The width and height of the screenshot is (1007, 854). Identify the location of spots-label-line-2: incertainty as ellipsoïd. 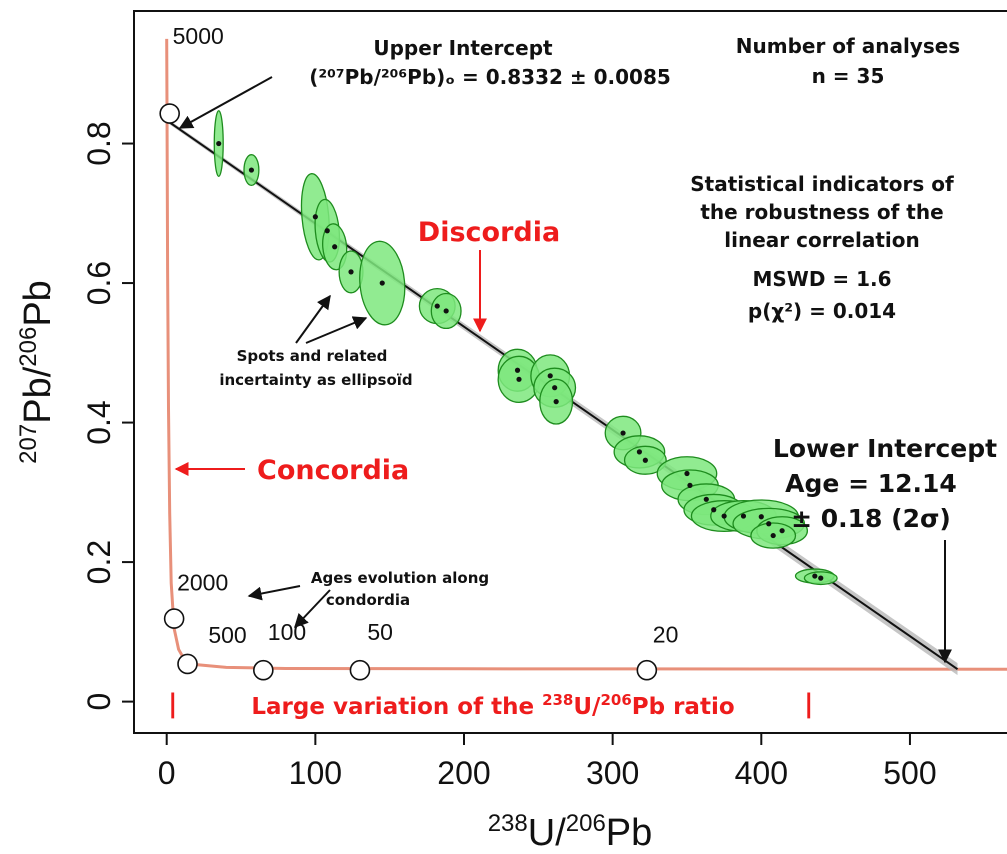
(315, 380).